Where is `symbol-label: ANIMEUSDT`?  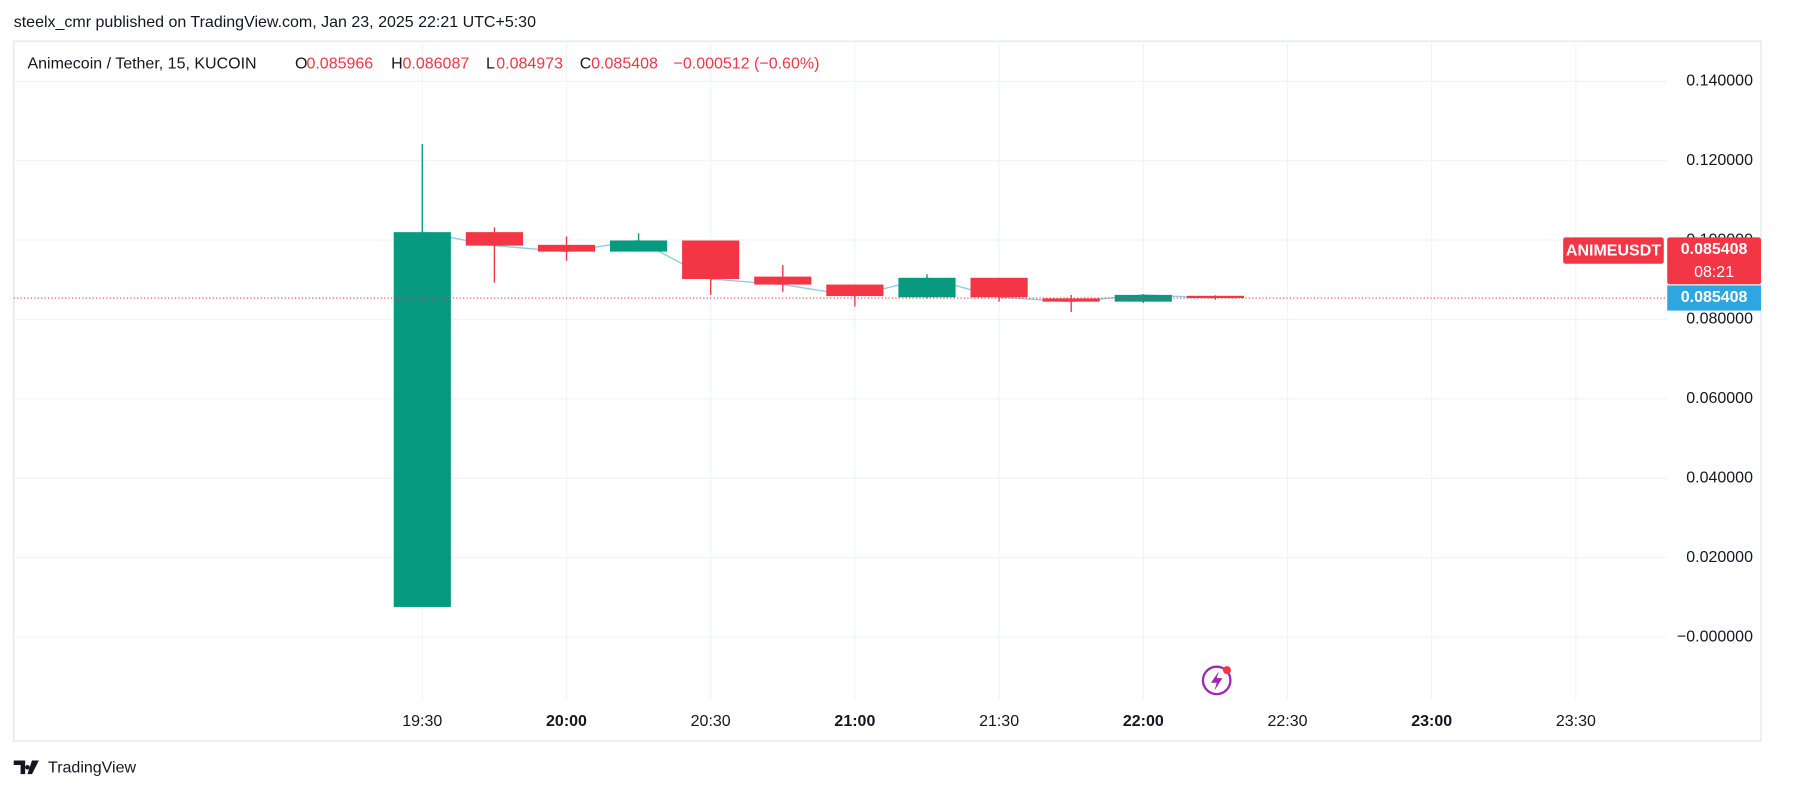 symbol-label: ANIMEUSDT is located at coordinates (1613, 250).